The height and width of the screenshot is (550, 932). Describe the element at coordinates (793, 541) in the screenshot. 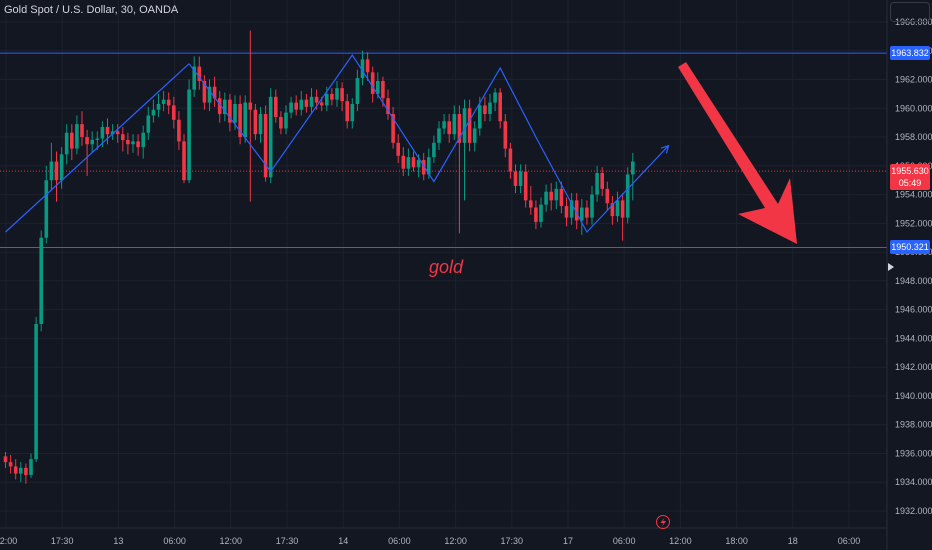

I see `time-tick-label: 18` at that location.